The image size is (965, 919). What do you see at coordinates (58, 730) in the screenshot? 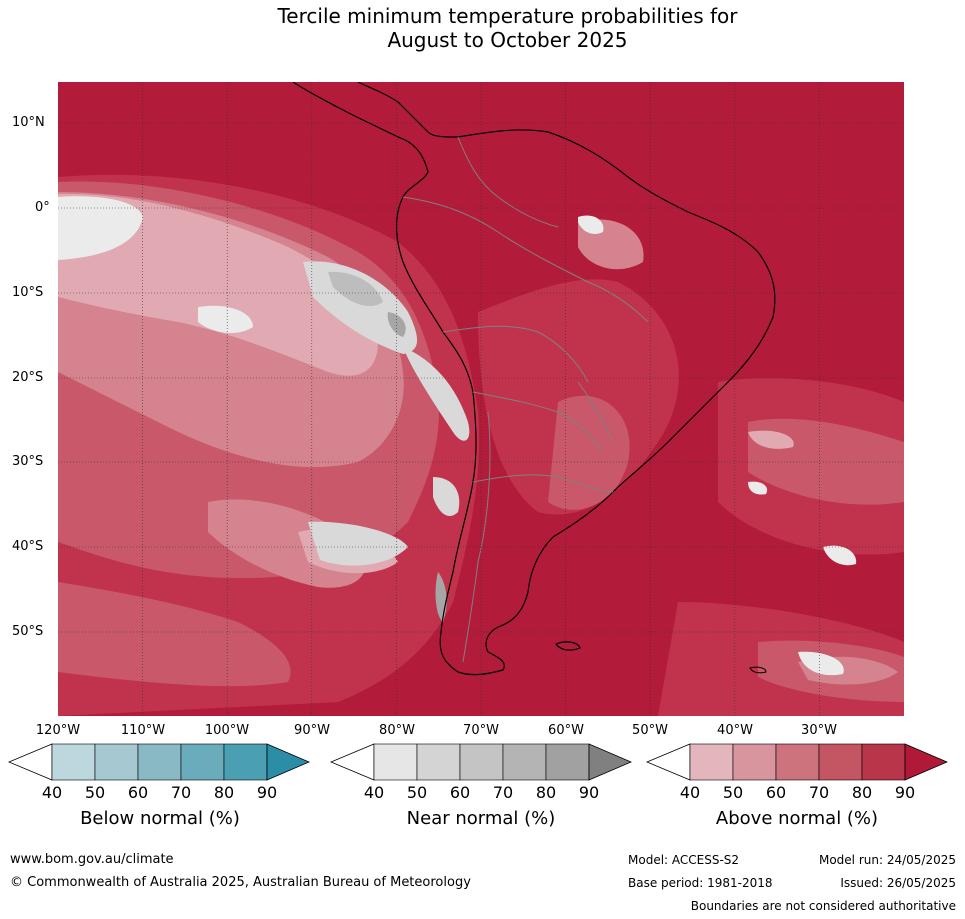
I see `lon-label-120w: 120°W` at bounding box center [58, 730].